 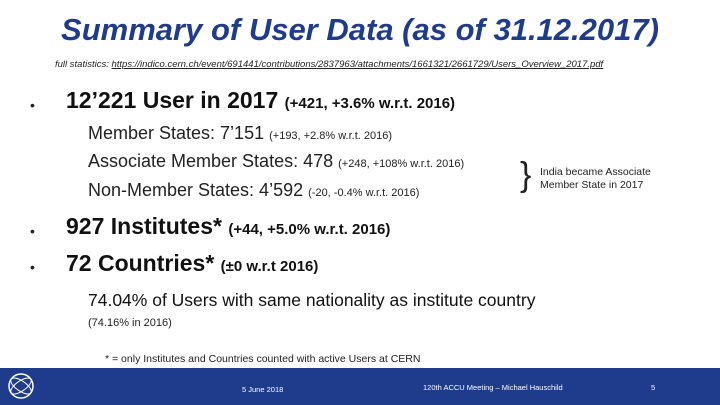 What do you see at coordinates (172, 100) in the screenshot?
I see `users-total-value: 12’221 User in 2017` at bounding box center [172, 100].